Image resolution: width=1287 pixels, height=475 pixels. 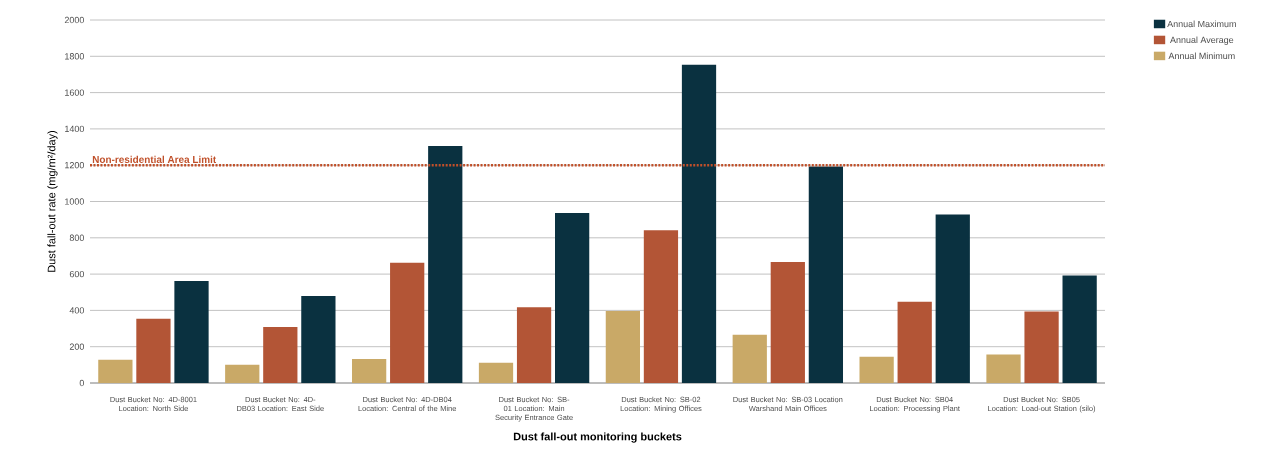 What do you see at coordinates (74, 165) in the screenshot?
I see `y-tick-label: 1200` at bounding box center [74, 165].